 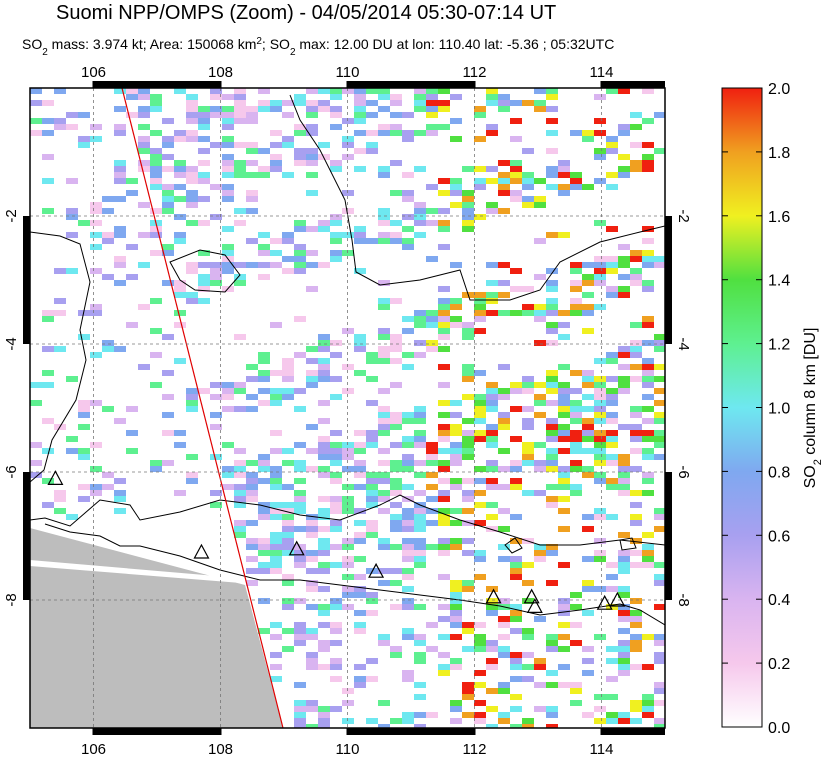 What do you see at coordinates (683, 599) in the screenshot?
I see `y-tick-label: -8` at bounding box center [683, 599].